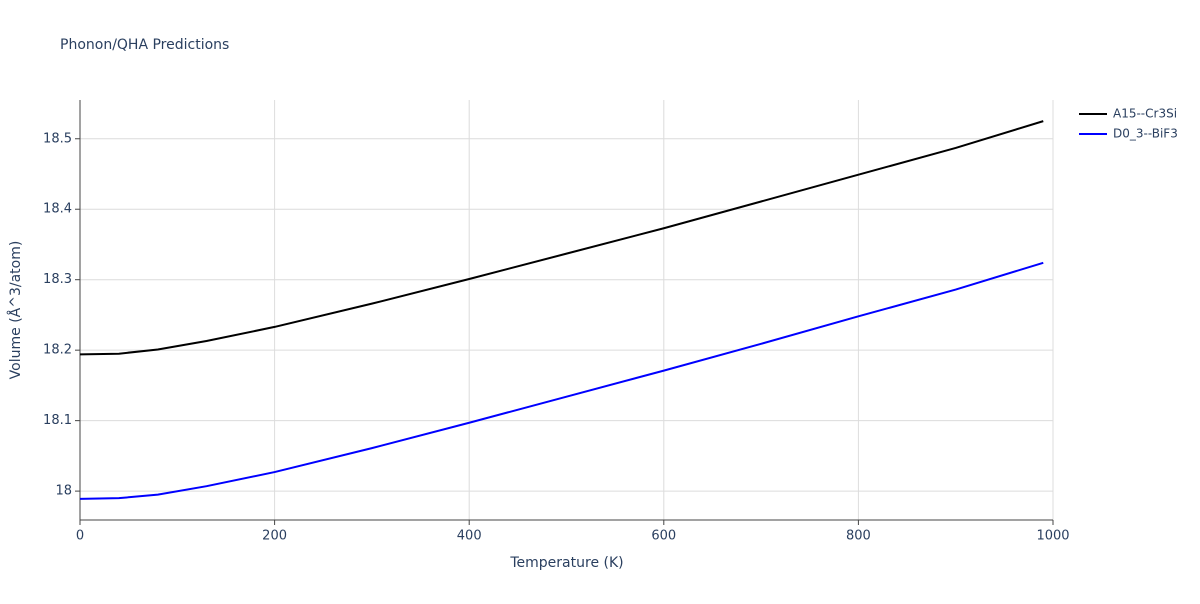  What do you see at coordinates (57, 420) in the screenshot?
I see `y-tick-label: 18.1` at bounding box center [57, 420].